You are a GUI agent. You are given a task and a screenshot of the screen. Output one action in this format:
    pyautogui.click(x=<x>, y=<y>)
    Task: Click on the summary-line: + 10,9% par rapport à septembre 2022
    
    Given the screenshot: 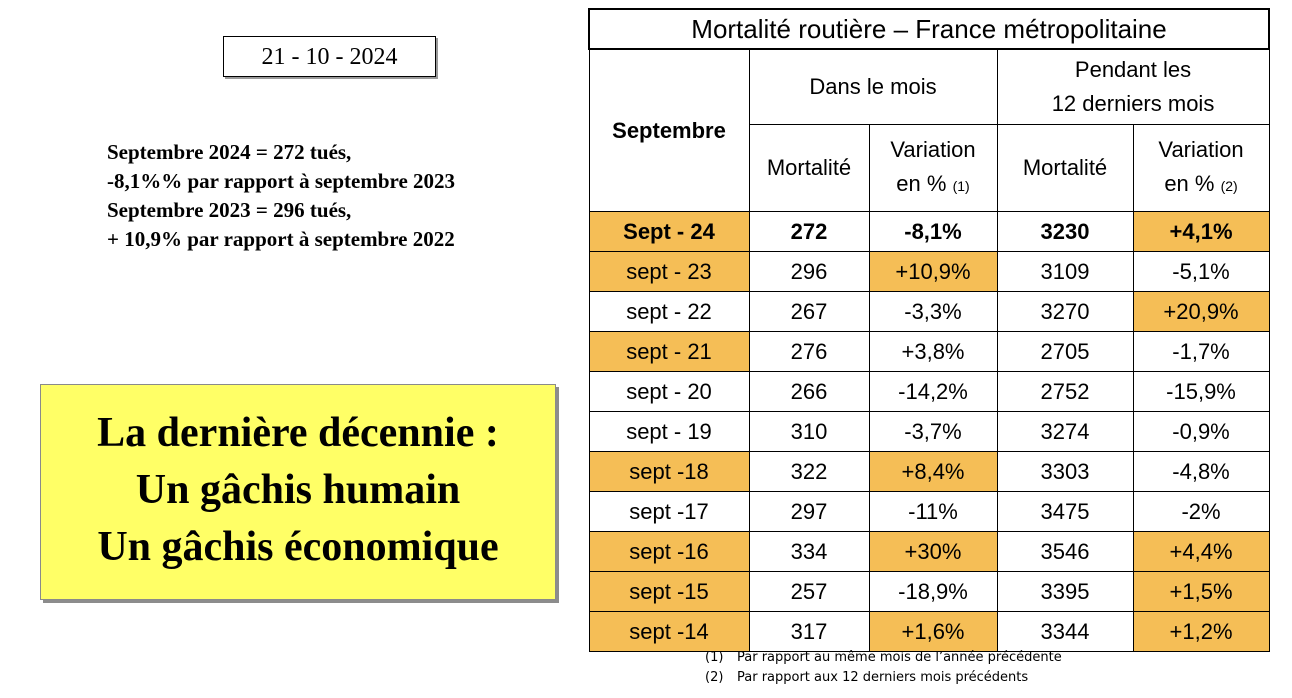 What is the action you would take?
    pyautogui.click(x=281, y=239)
    